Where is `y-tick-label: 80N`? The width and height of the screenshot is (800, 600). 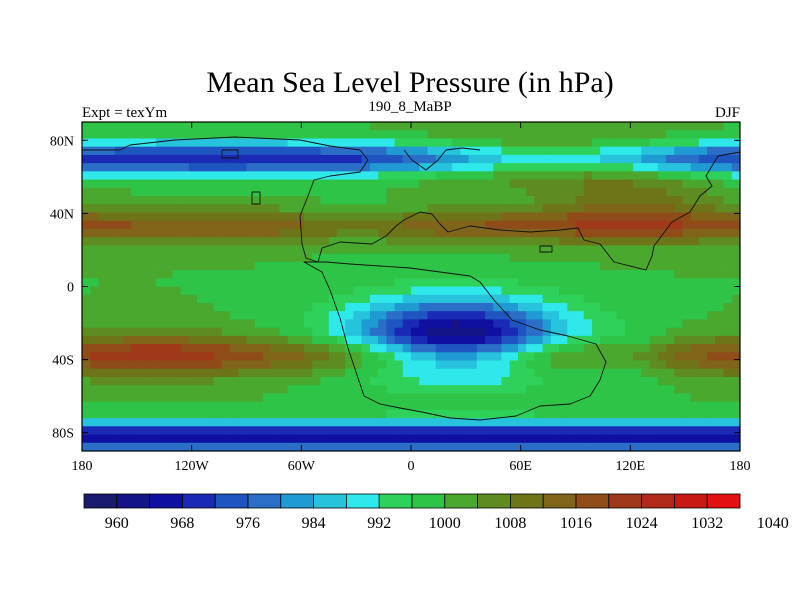 y-tick-label: 80N is located at coordinates (62, 141).